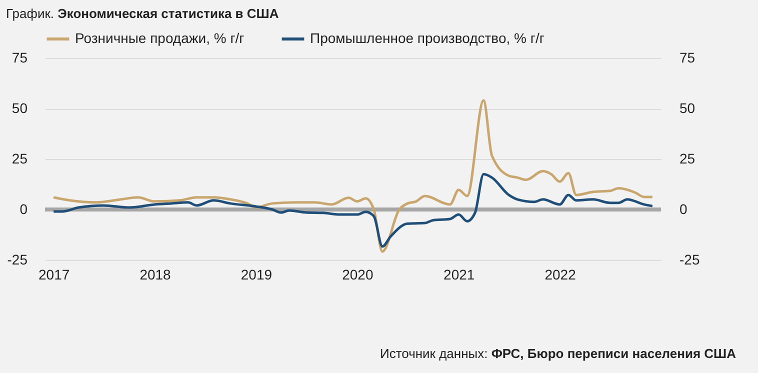 The height and width of the screenshot is (373, 758). What do you see at coordinates (24, 209) in the screenshot?
I see `y-tick-label: 0` at bounding box center [24, 209].